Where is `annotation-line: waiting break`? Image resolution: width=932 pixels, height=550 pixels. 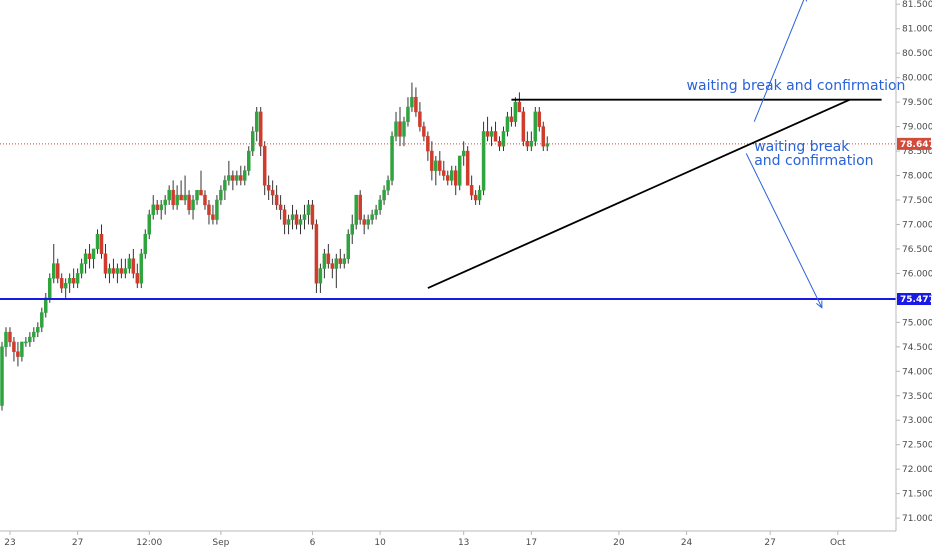
annotation-line: waiting break is located at coordinates (802, 147).